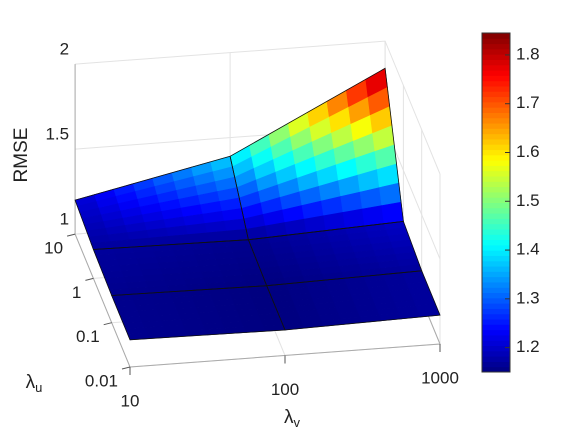 This screenshot has width=583, height=438. What do you see at coordinates (528, 53) in the screenshot?
I see `colorbar-tick-label: 1.8` at bounding box center [528, 53].